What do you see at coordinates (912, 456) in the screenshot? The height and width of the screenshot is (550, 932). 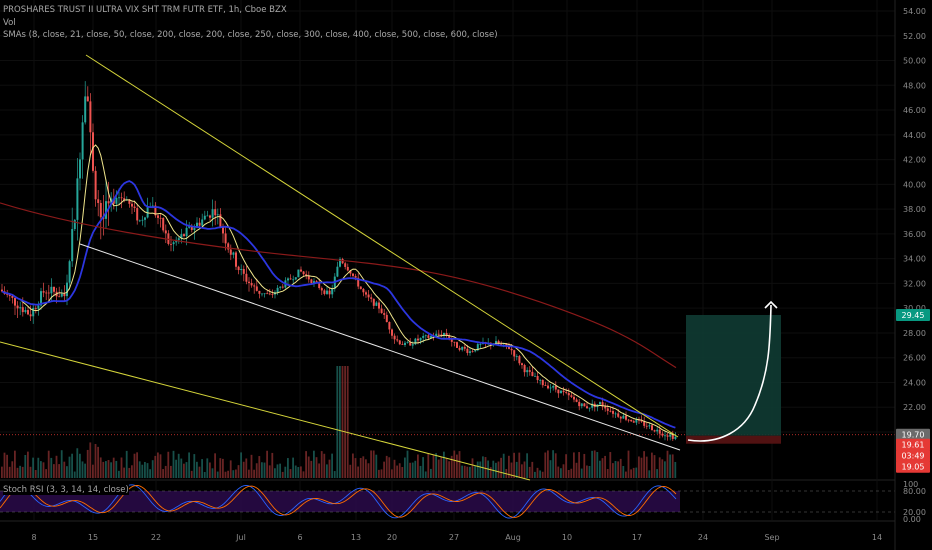 I see `price-badge-text: 03:49` at bounding box center [912, 456].